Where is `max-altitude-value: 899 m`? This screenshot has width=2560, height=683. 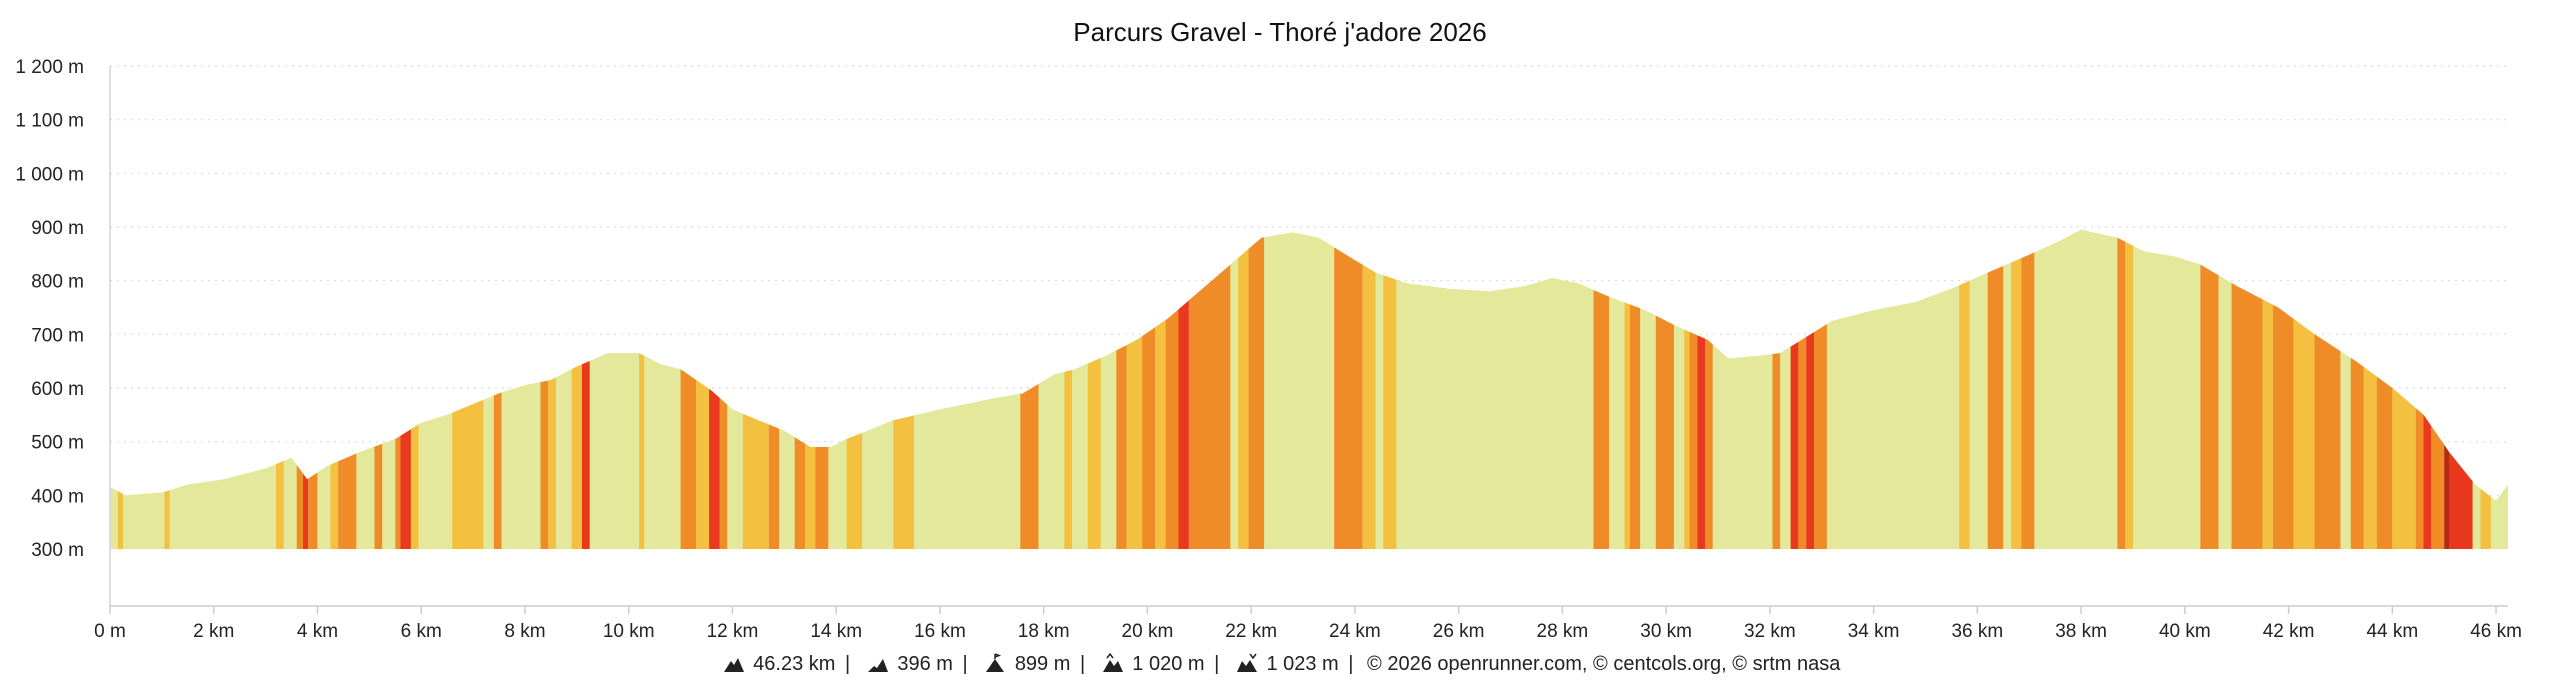 max-altitude-value: 899 m is located at coordinates (1042, 664).